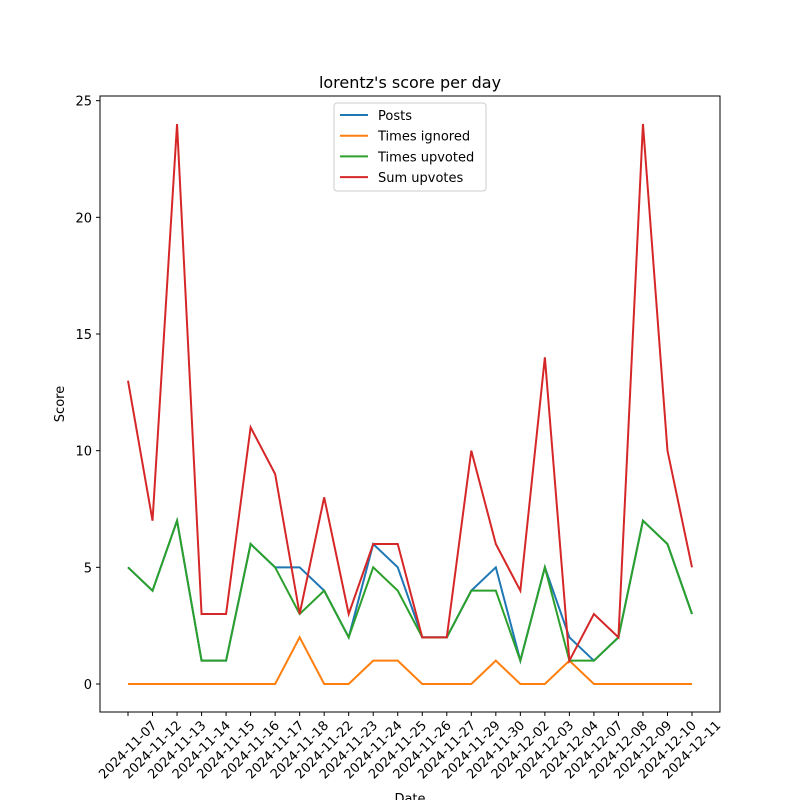 The height and width of the screenshot is (800, 800). Describe the element at coordinates (83, 218) in the screenshot. I see `y-tick-label: 20` at that location.